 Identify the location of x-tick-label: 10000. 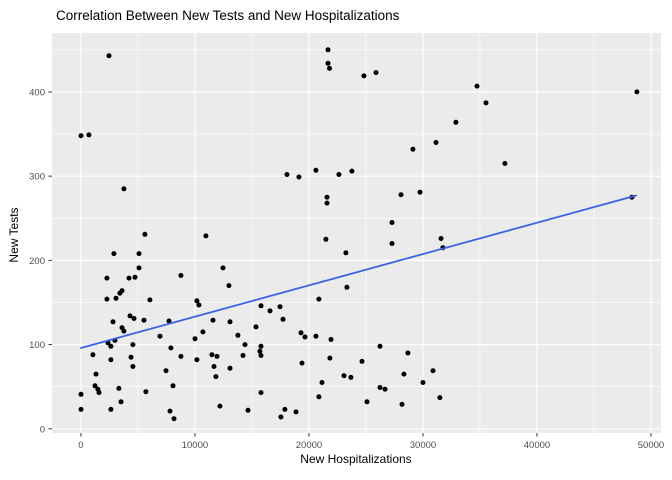
(195, 445).